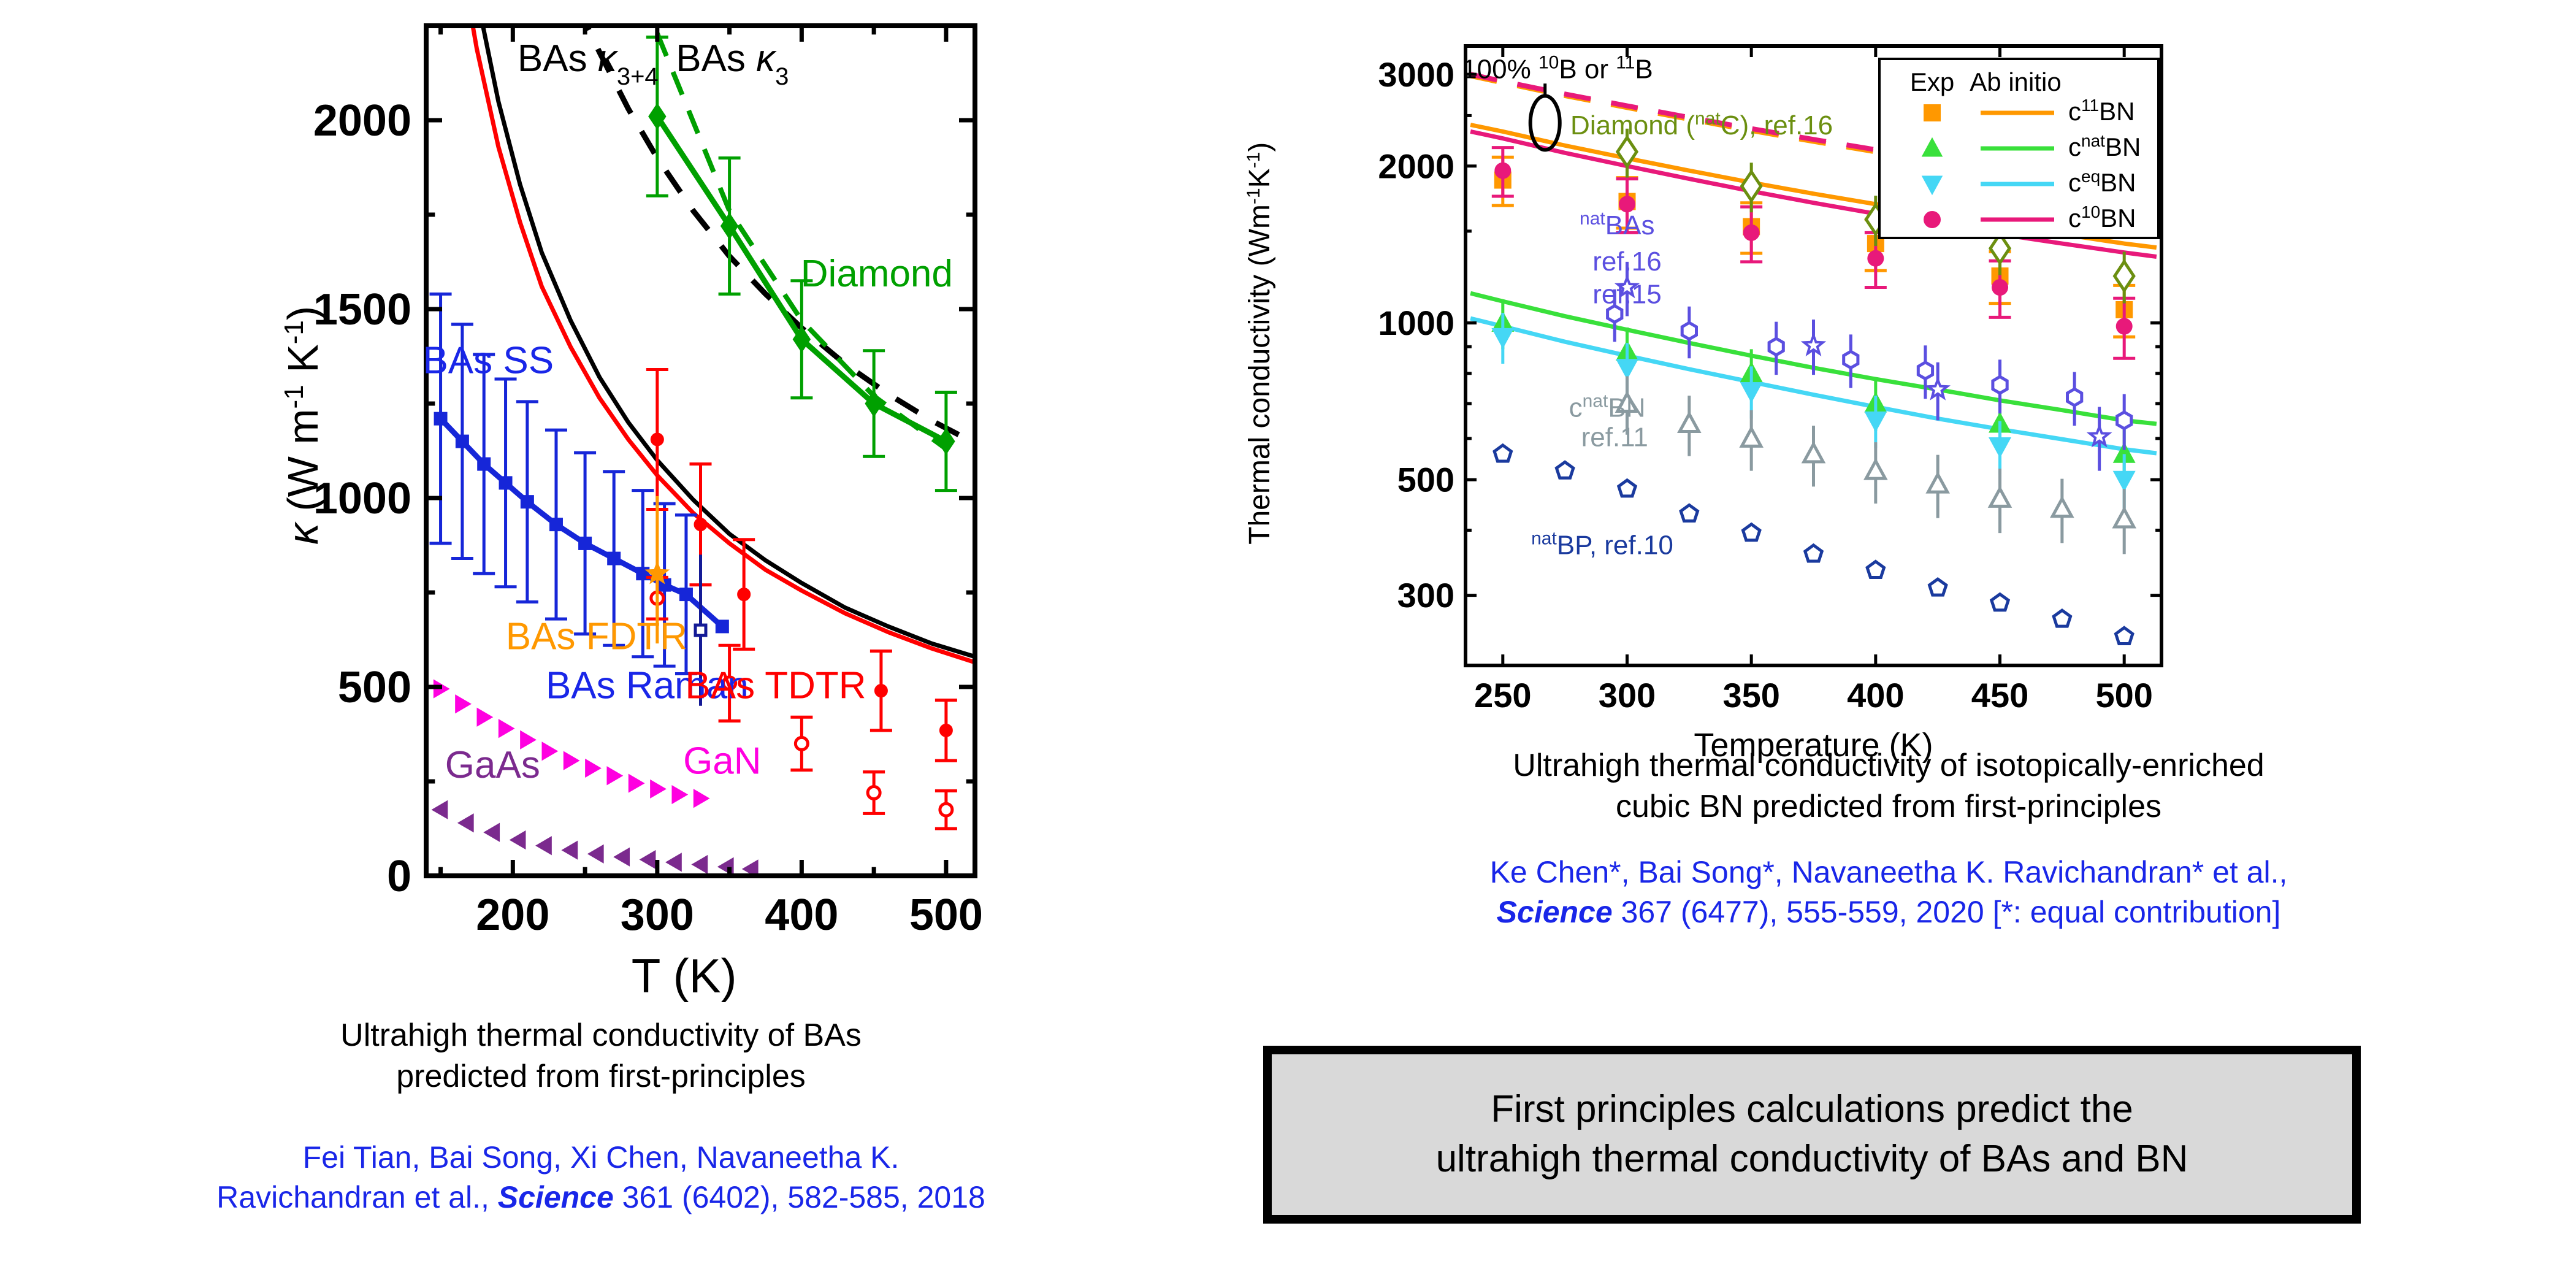 This screenshot has height=1288, width=2576. I want to click on natbas-ref15-label: ref.15, so click(1627, 295).